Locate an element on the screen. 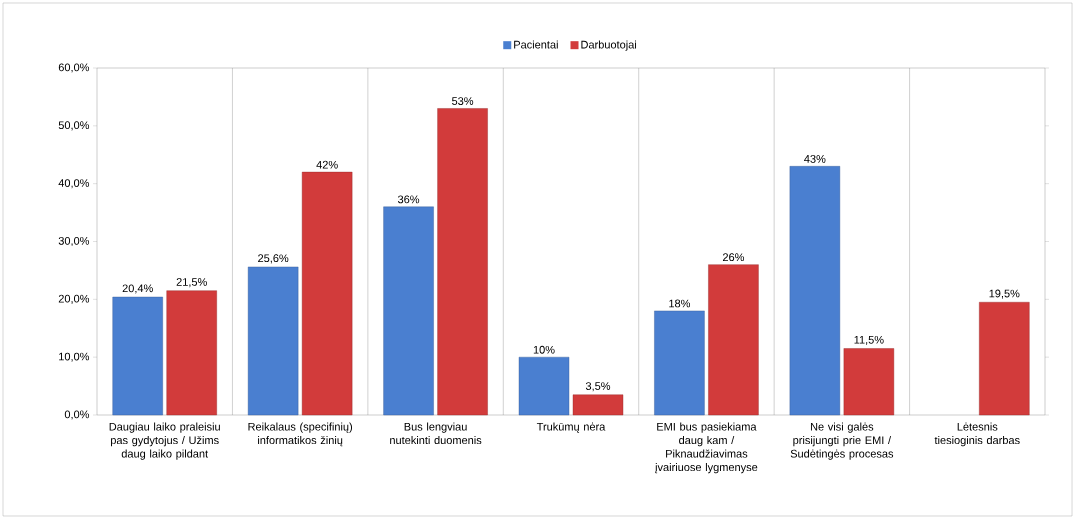 This screenshot has height=519, width=1075. x-tick-label: Bus lengviau nutekinti duomenis is located at coordinates (436, 433).